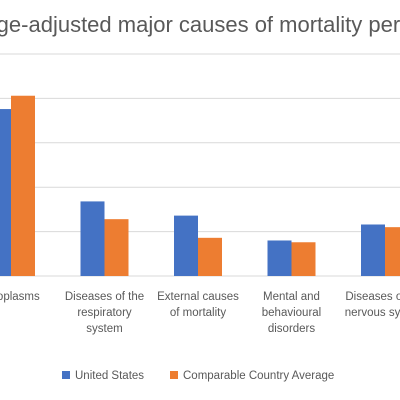  Describe the element at coordinates (372, 305) in the screenshot. I see `x-tick-label-diseases-of-the-nervous-system: Diseases of thenervous system` at that location.